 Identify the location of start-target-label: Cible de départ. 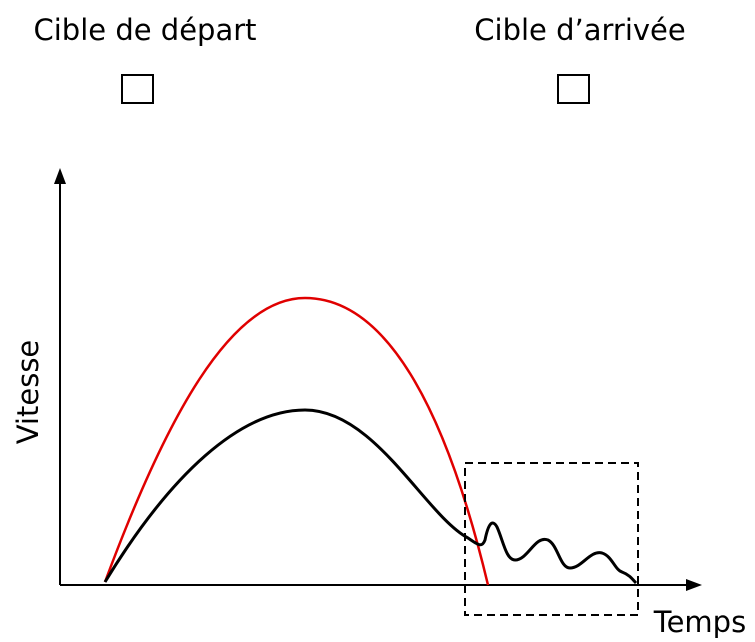
(144, 30).